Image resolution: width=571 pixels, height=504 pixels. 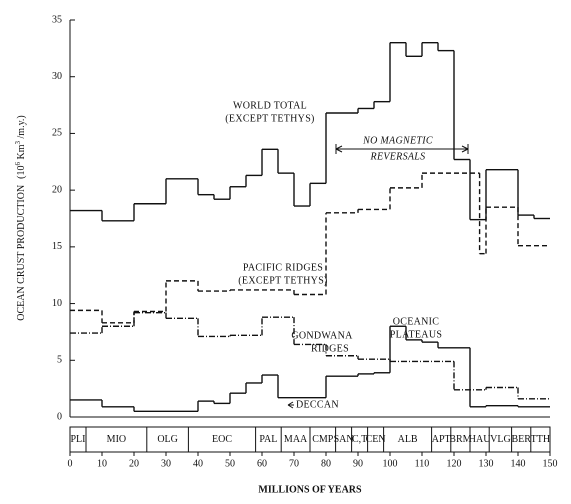 I want to click on annotation: GONDWANA, so click(x=322, y=335).